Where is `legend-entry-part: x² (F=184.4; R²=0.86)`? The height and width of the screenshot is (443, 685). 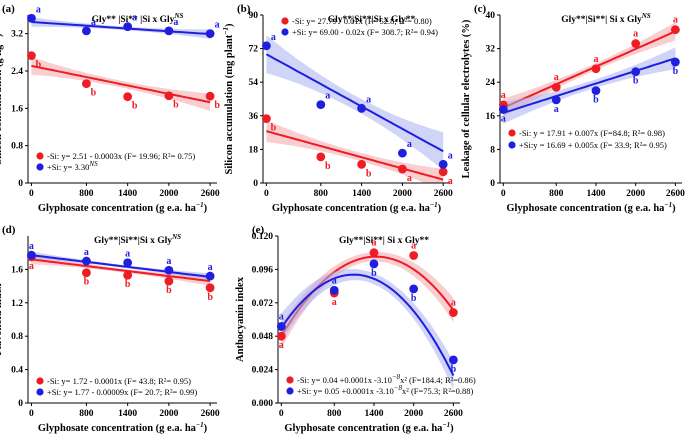
legend-entry-part: x² (F=184.4; R²=0.86) is located at coordinates (438, 380).